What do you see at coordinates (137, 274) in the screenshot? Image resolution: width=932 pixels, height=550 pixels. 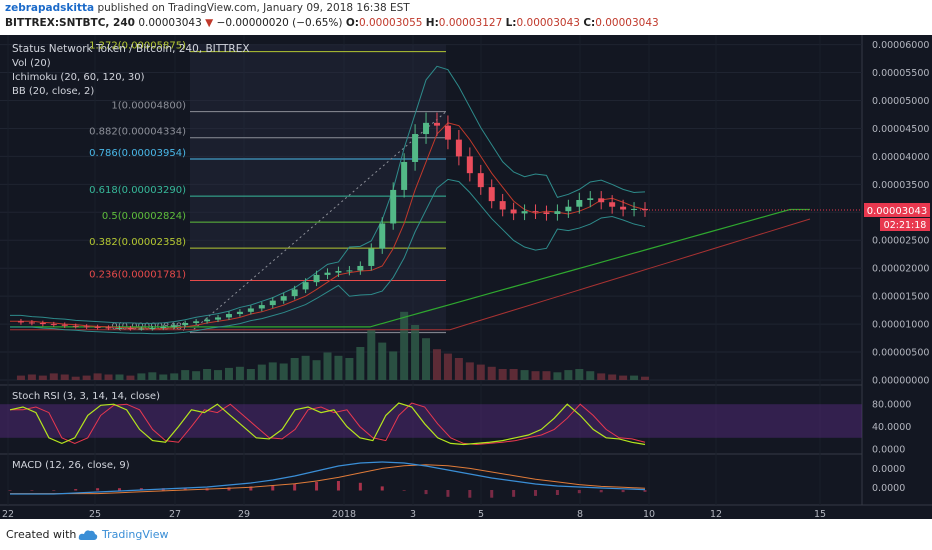 I see `fib-level-label: 0.236(0.00001781)` at bounding box center [137, 274].